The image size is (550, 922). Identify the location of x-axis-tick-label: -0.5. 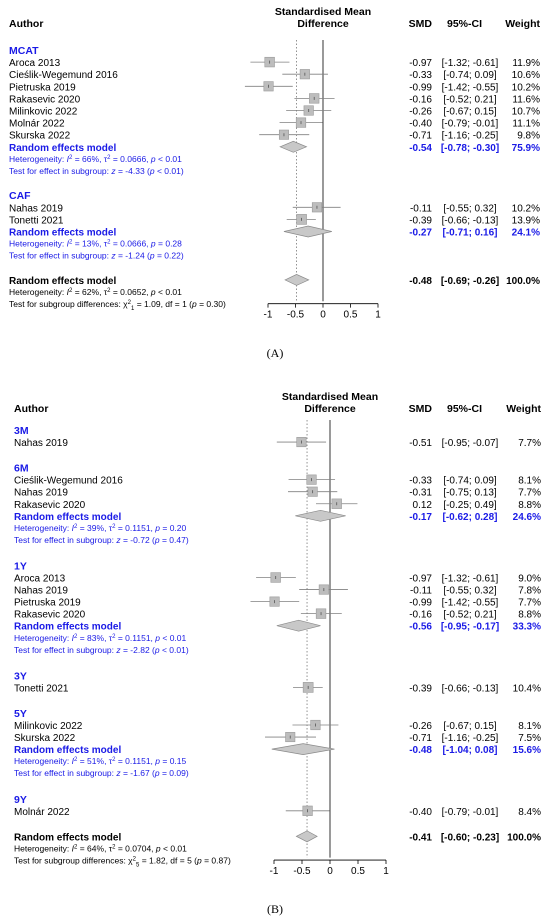
(296, 315).